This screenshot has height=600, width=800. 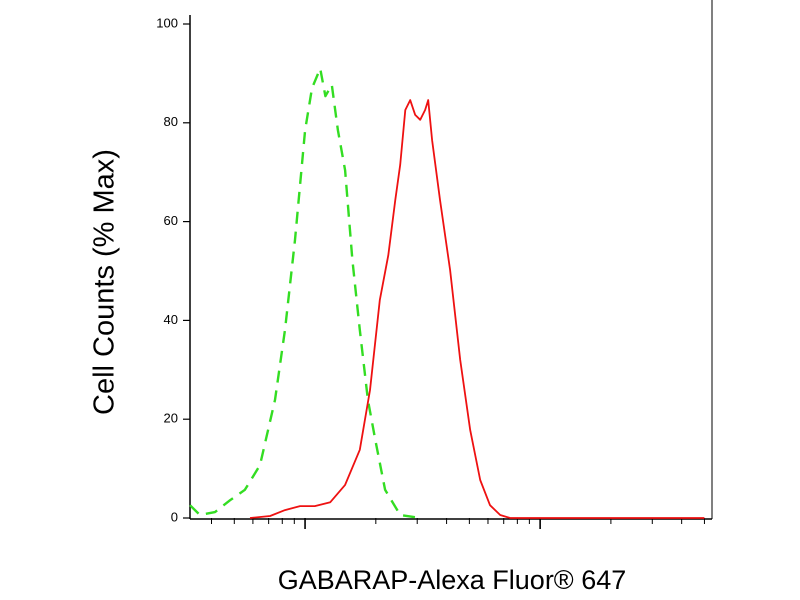 I want to click on y-tick-label: 40, so click(x=171, y=319).